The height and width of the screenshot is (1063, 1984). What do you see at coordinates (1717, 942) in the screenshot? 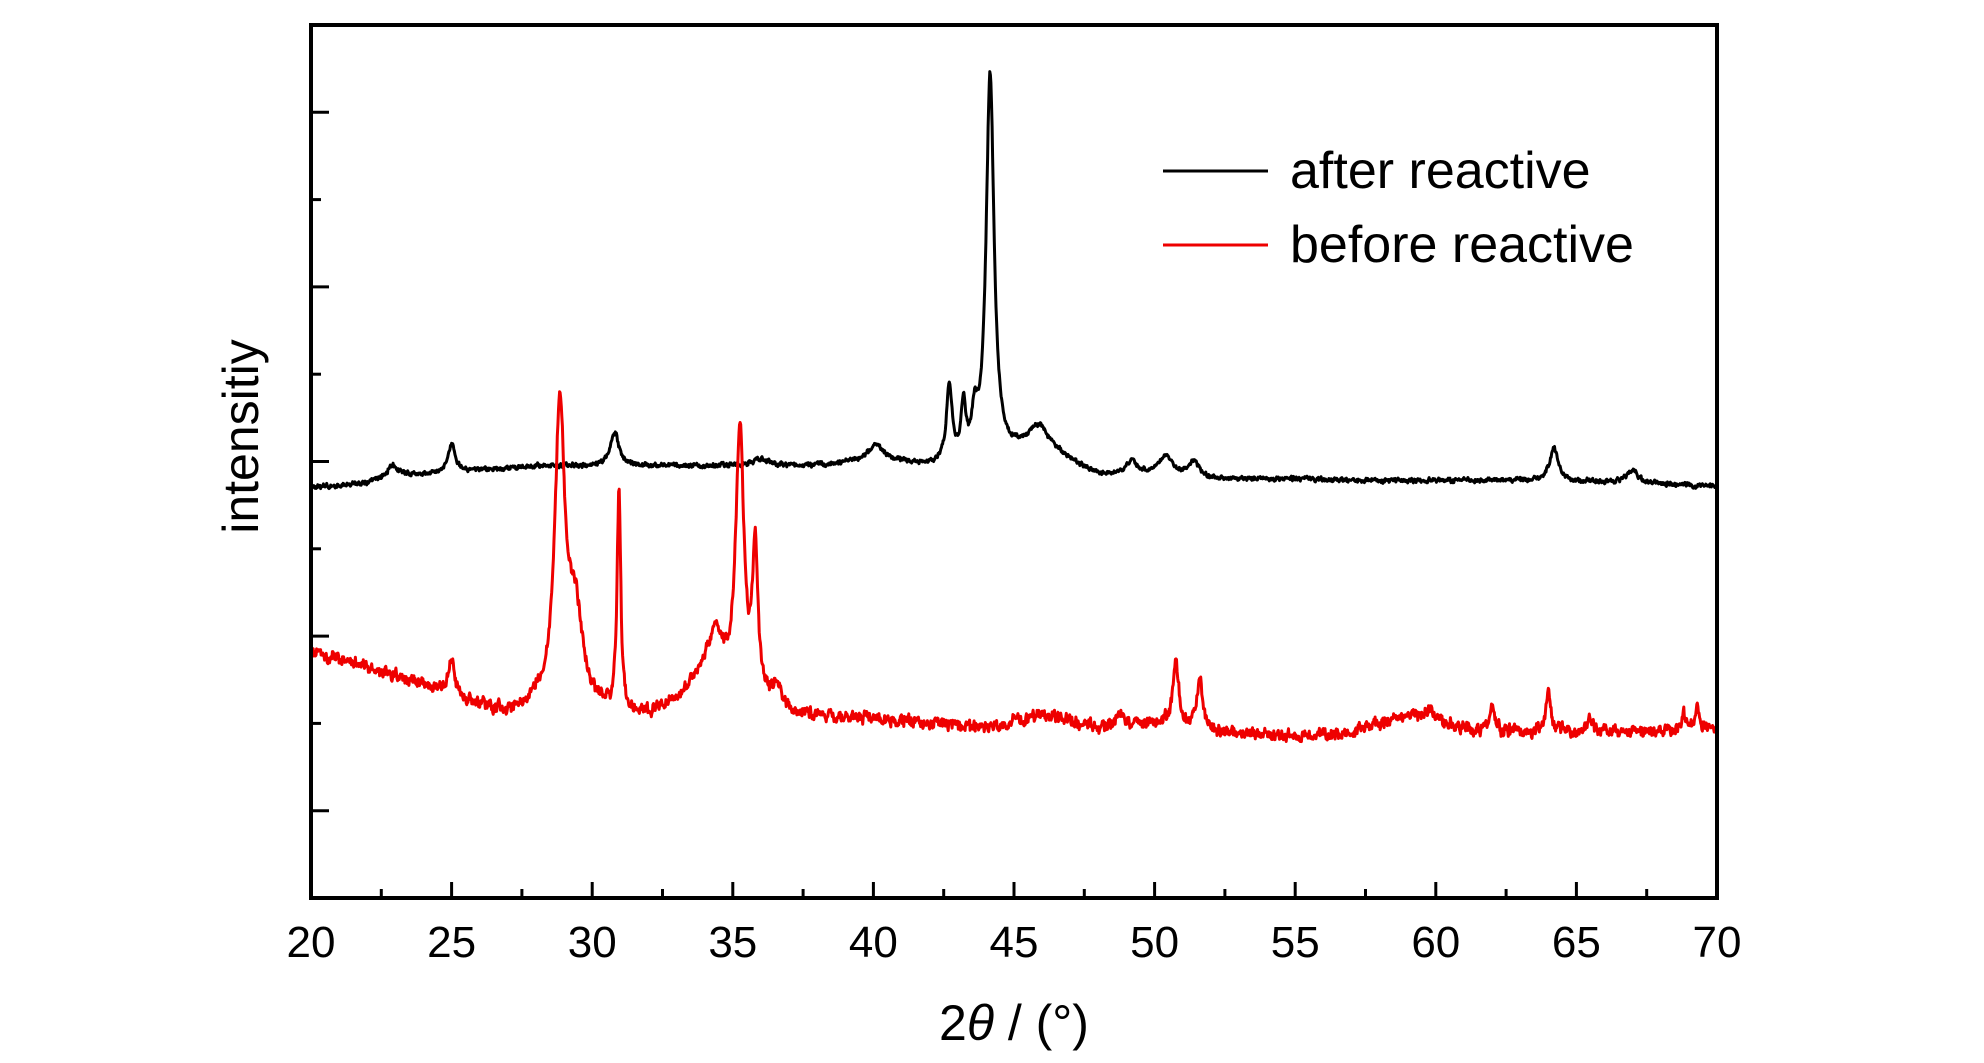
I see `x-tick-label: 70` at bounding box center [1717, 942].